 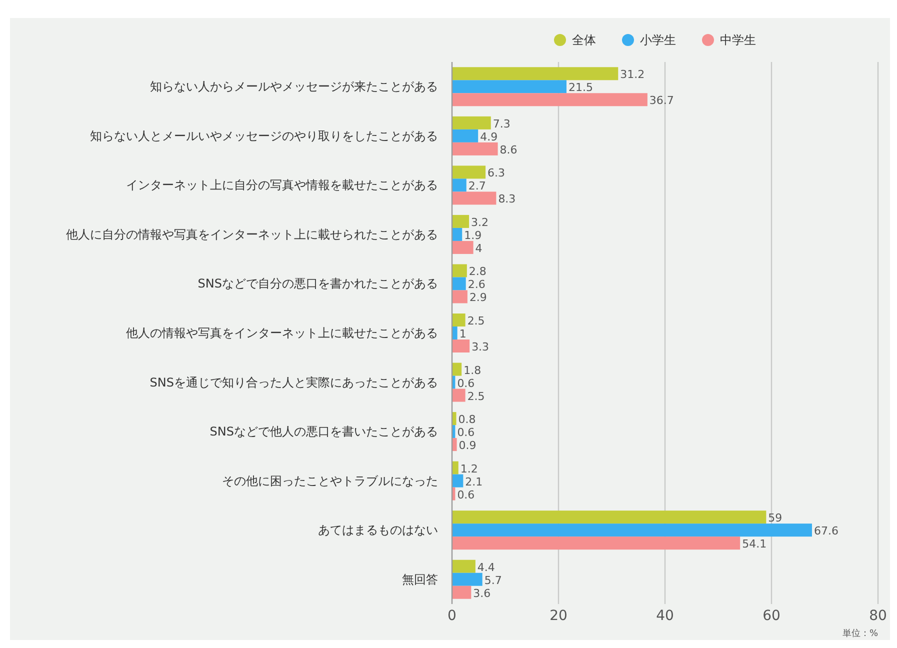 What do you see at coordinates (264, 135) in the screenshot?
I see `y-tick-label: 知らない人とメールいやメッセージのやり取りをしたことがある` at bounding box center [264, 135].